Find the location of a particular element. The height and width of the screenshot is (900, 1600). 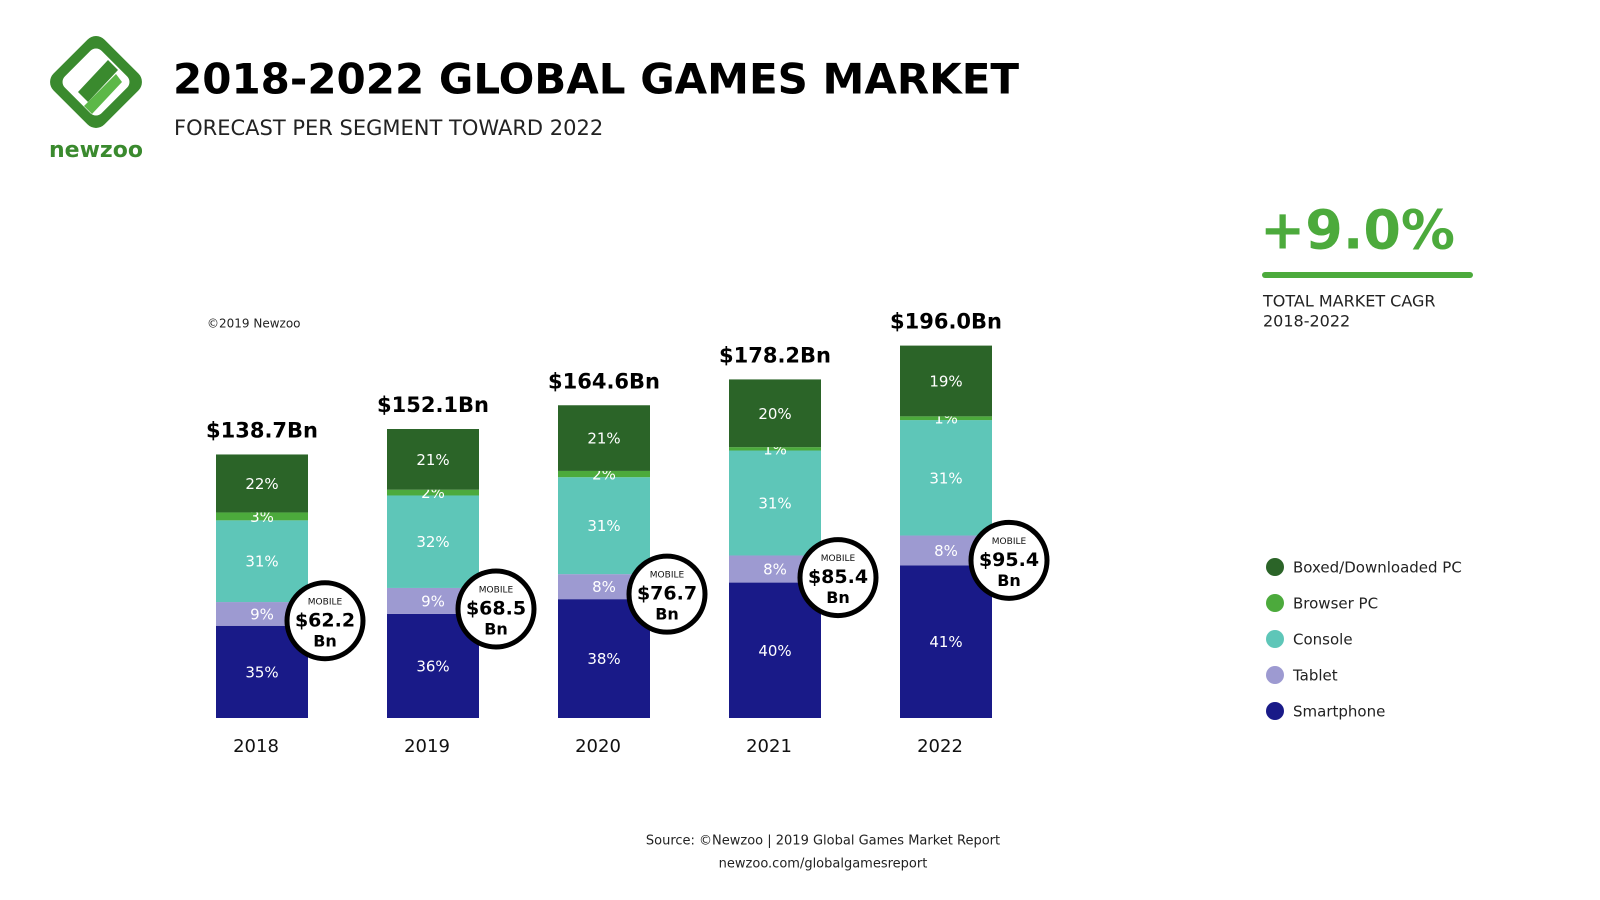

total-label: $196.0Bn is located at coordinates (946, 322).